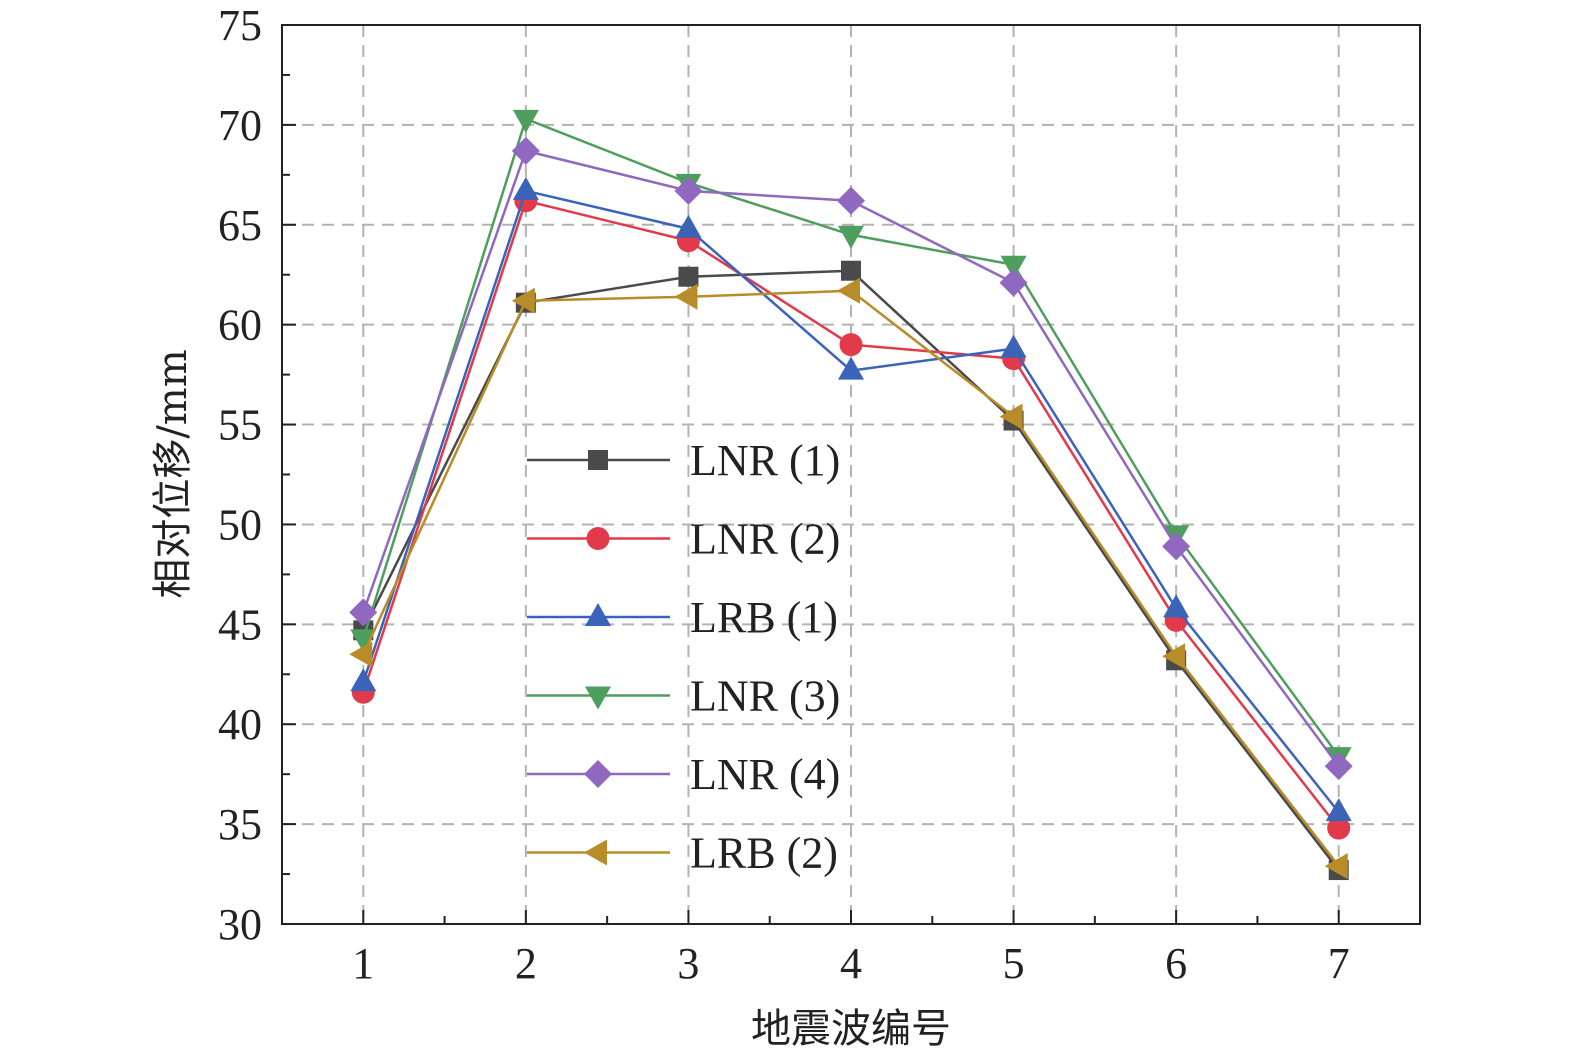 The width and height of the screenshot is (1575, 1055). Describe the element at coordinates (688, 963) in the screenshot. I see `x-tick-label: 3` at that location.